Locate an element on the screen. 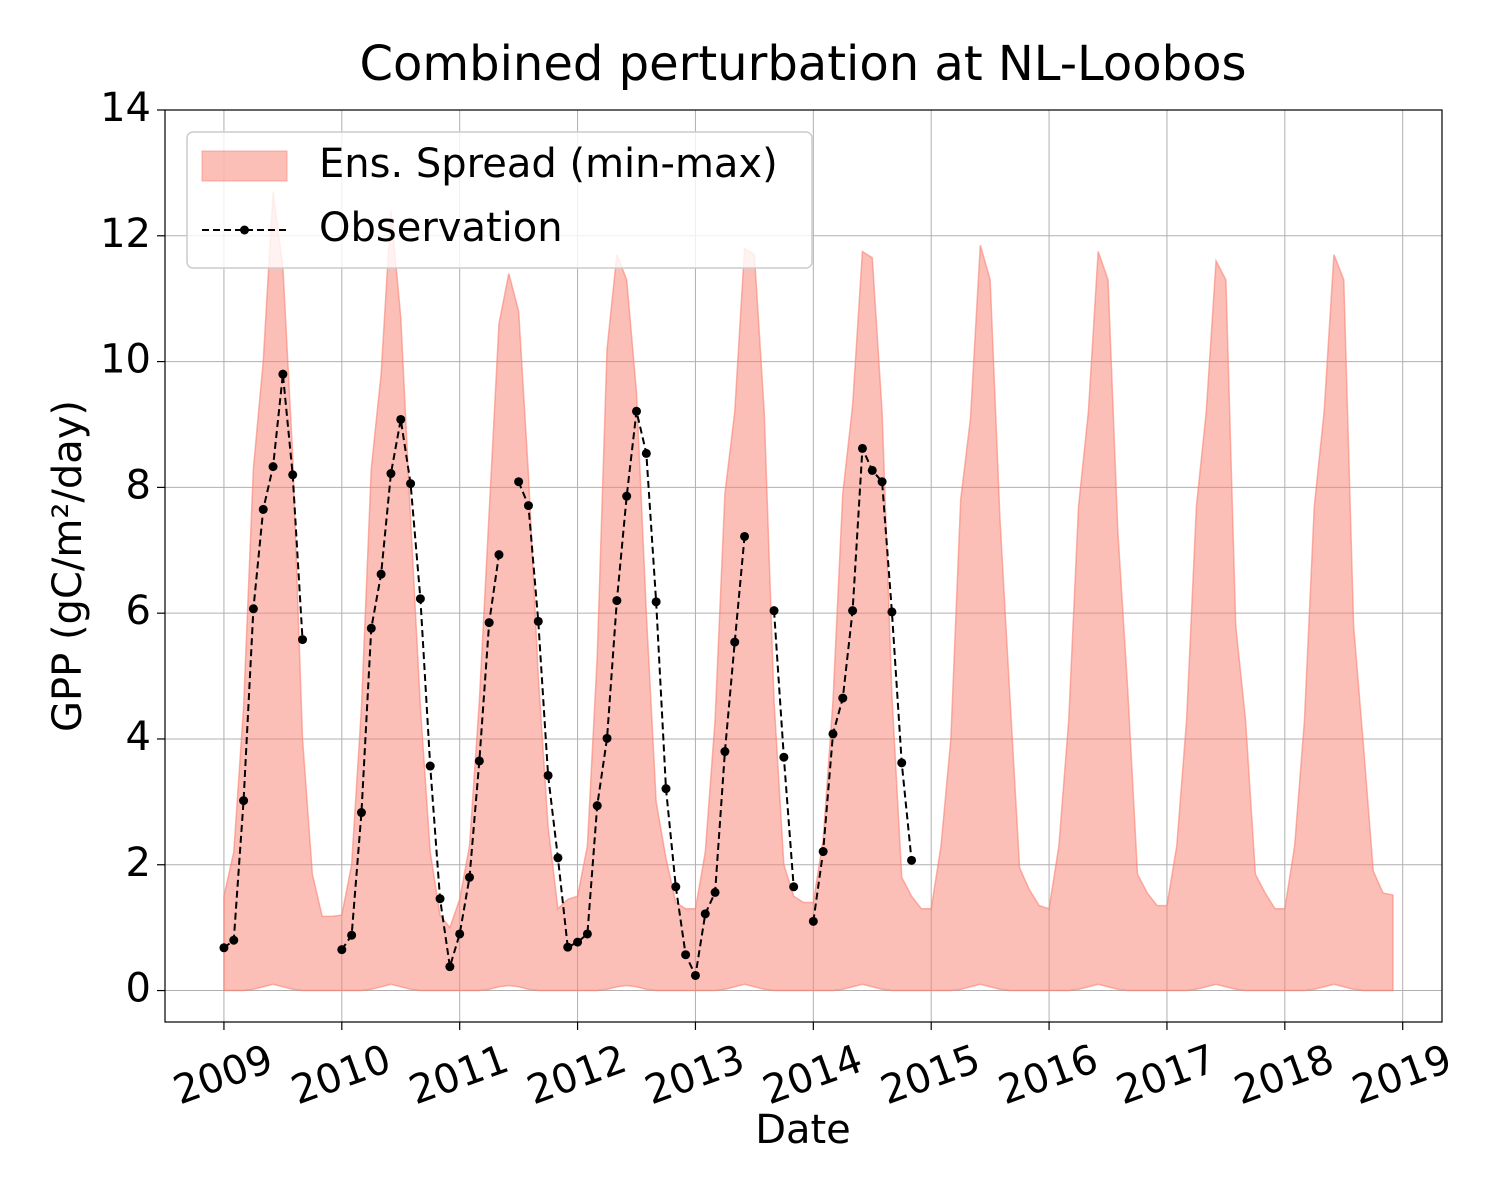 This screenshot has height=1200, width=1500. legend-label: Observation is located at coordinates (441, 228).